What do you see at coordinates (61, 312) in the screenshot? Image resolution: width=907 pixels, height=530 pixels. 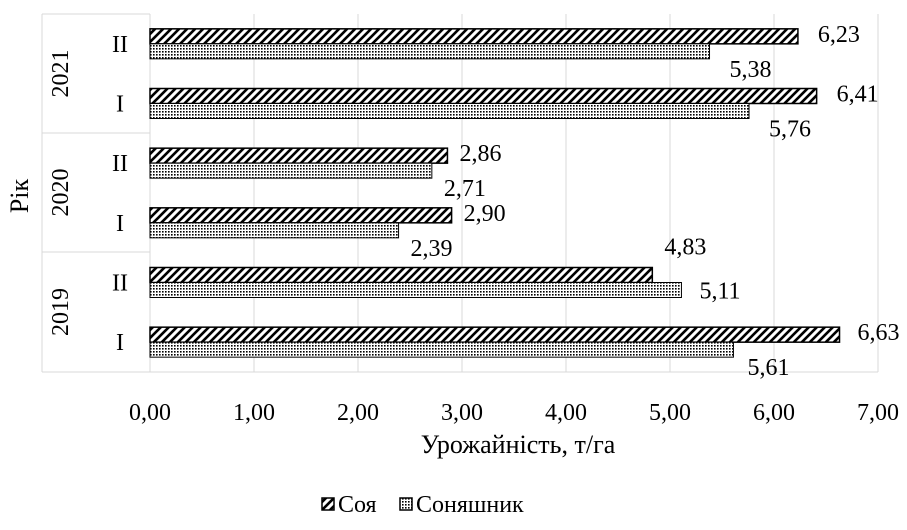 I see `year-label-2019: 2019` at bounding box center [61, 312].